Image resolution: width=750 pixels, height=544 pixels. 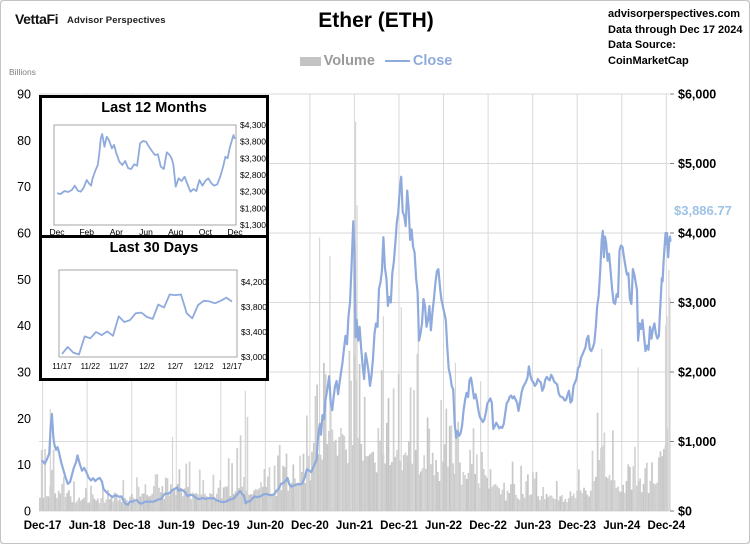 I want to click on svg-text: Jun, so click(x=146, y=231).